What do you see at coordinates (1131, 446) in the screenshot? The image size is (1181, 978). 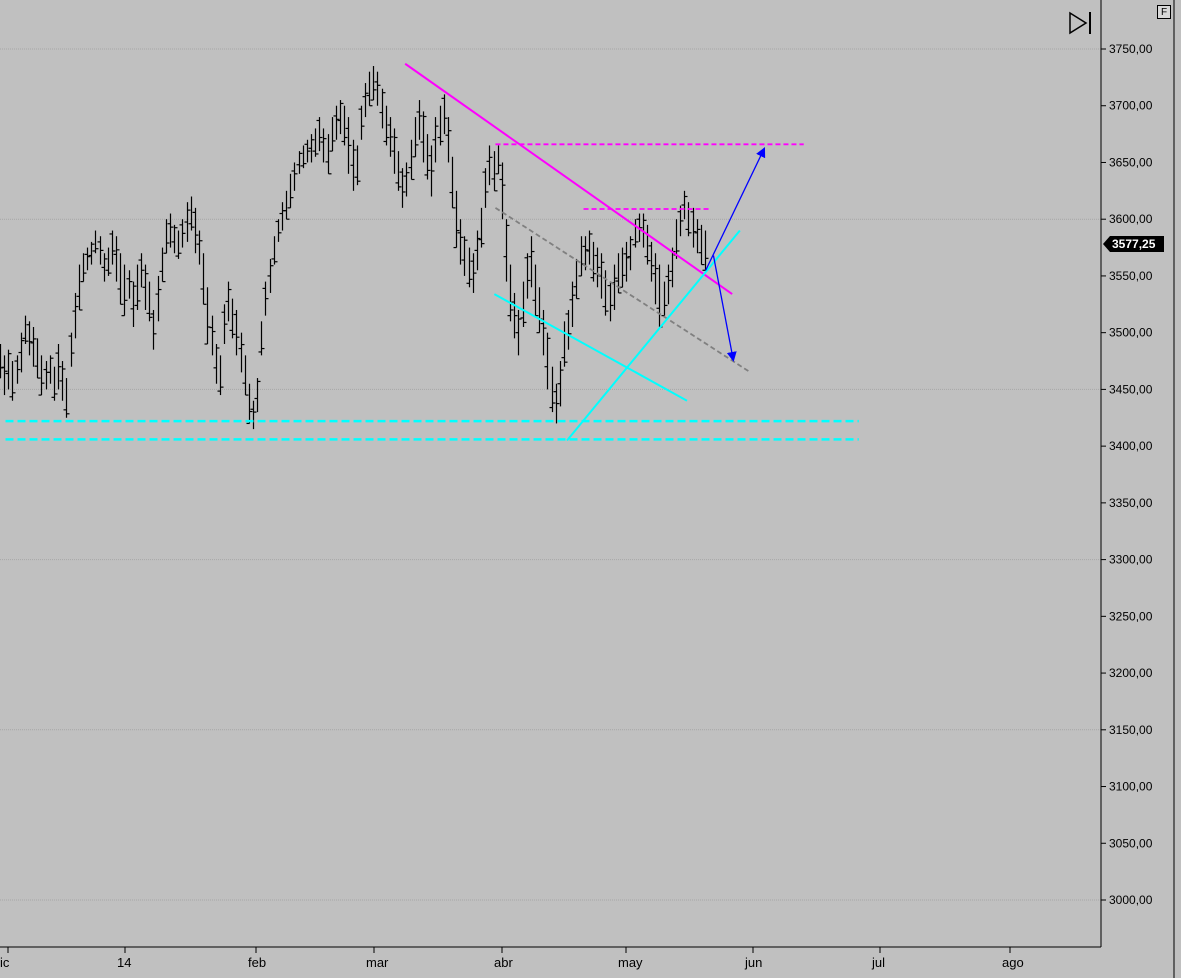 I see `y-tick-label: 3400,00` at bounding box center [1131, 446].